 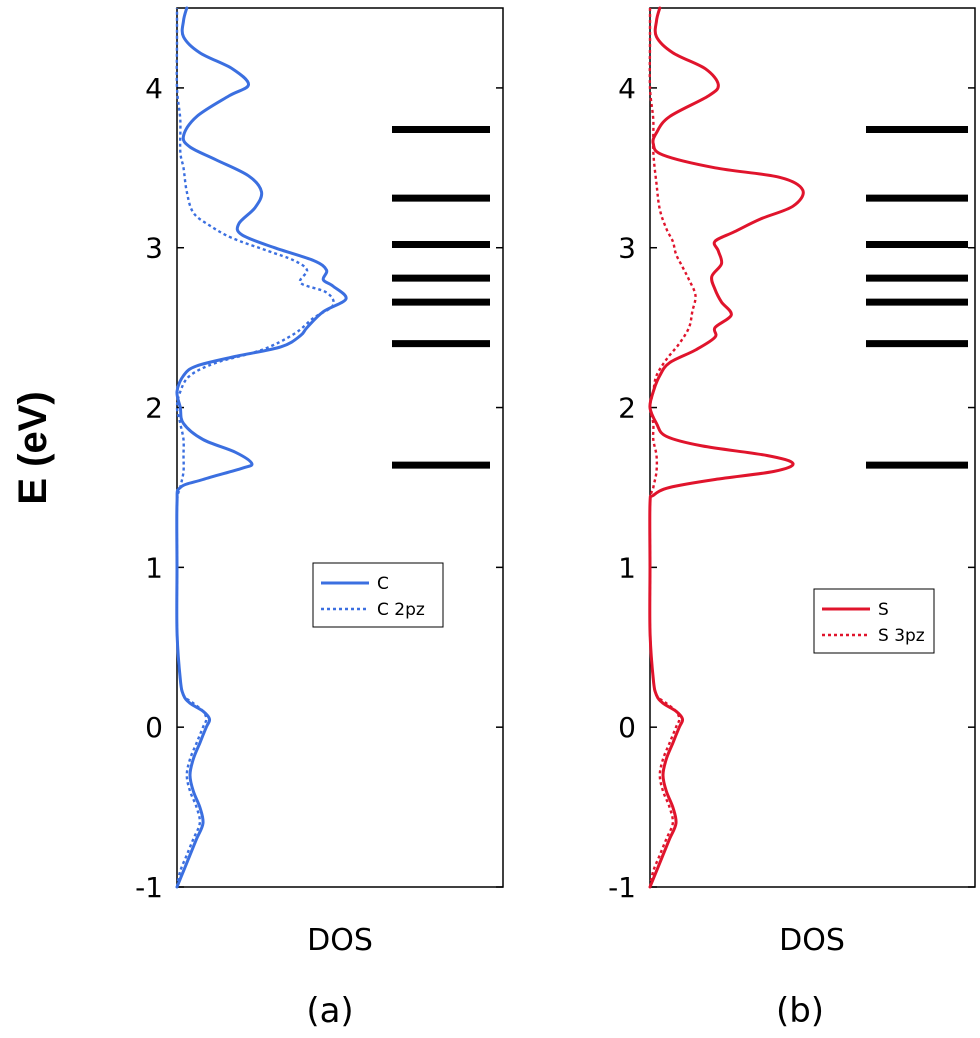 What do you see at coordinates (901, 636) in the screenshot?
I see `legend-entry-label: S 3pz` at bounding box center [901, 636].